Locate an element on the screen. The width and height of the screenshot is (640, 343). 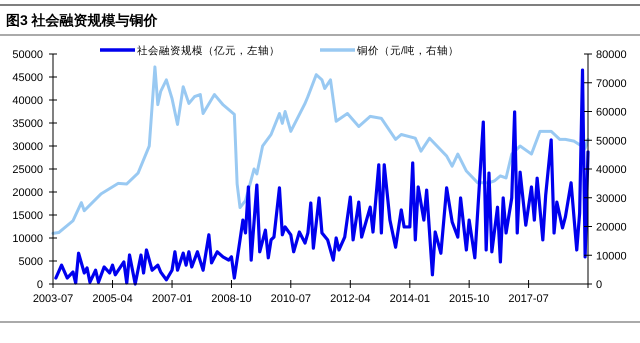
x-tick-label: 2010-07 is located at coordinates (290, 299).